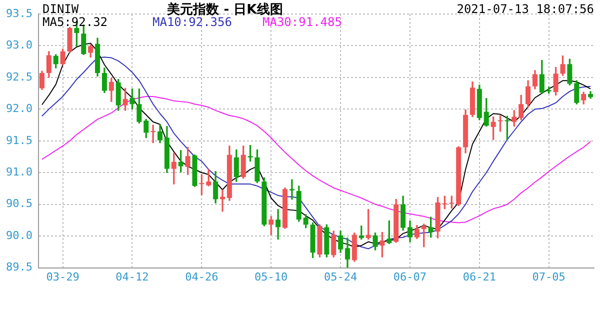 The height and width of the screenshot is (327, 600). What do you see at coordinates (63, 277) in the screenshot?
I see `x-tick-label: 03-29` at bounding box center [63, 277].